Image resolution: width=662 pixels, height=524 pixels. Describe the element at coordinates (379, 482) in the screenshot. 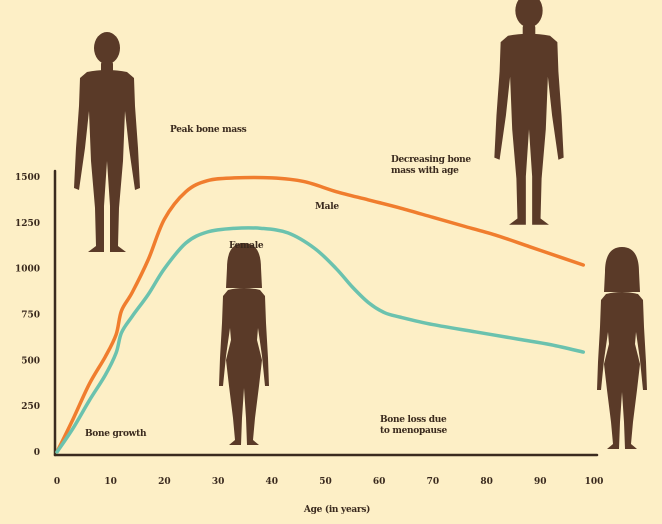

I see `x-tick-label: 60` at that location.